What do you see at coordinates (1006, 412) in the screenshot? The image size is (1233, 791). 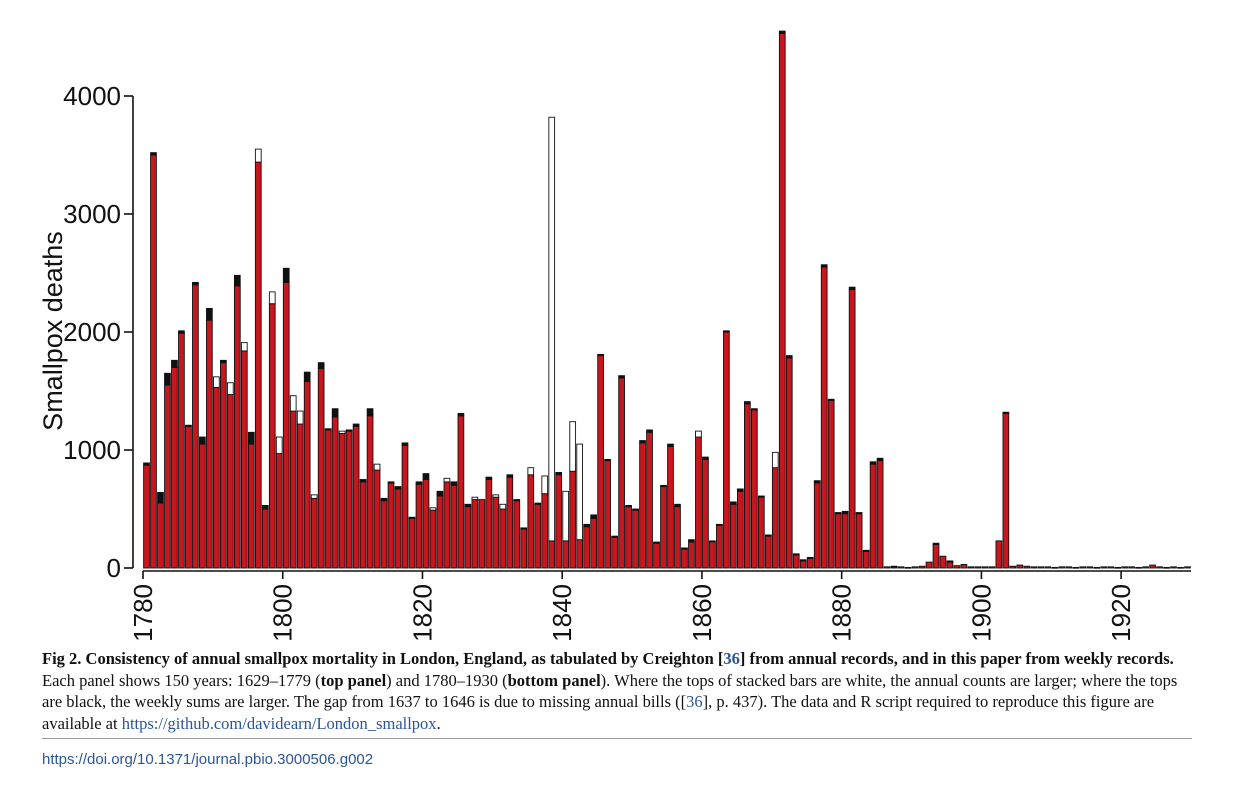 I see `bar-top-1903` at bounding box center [1006, 412].